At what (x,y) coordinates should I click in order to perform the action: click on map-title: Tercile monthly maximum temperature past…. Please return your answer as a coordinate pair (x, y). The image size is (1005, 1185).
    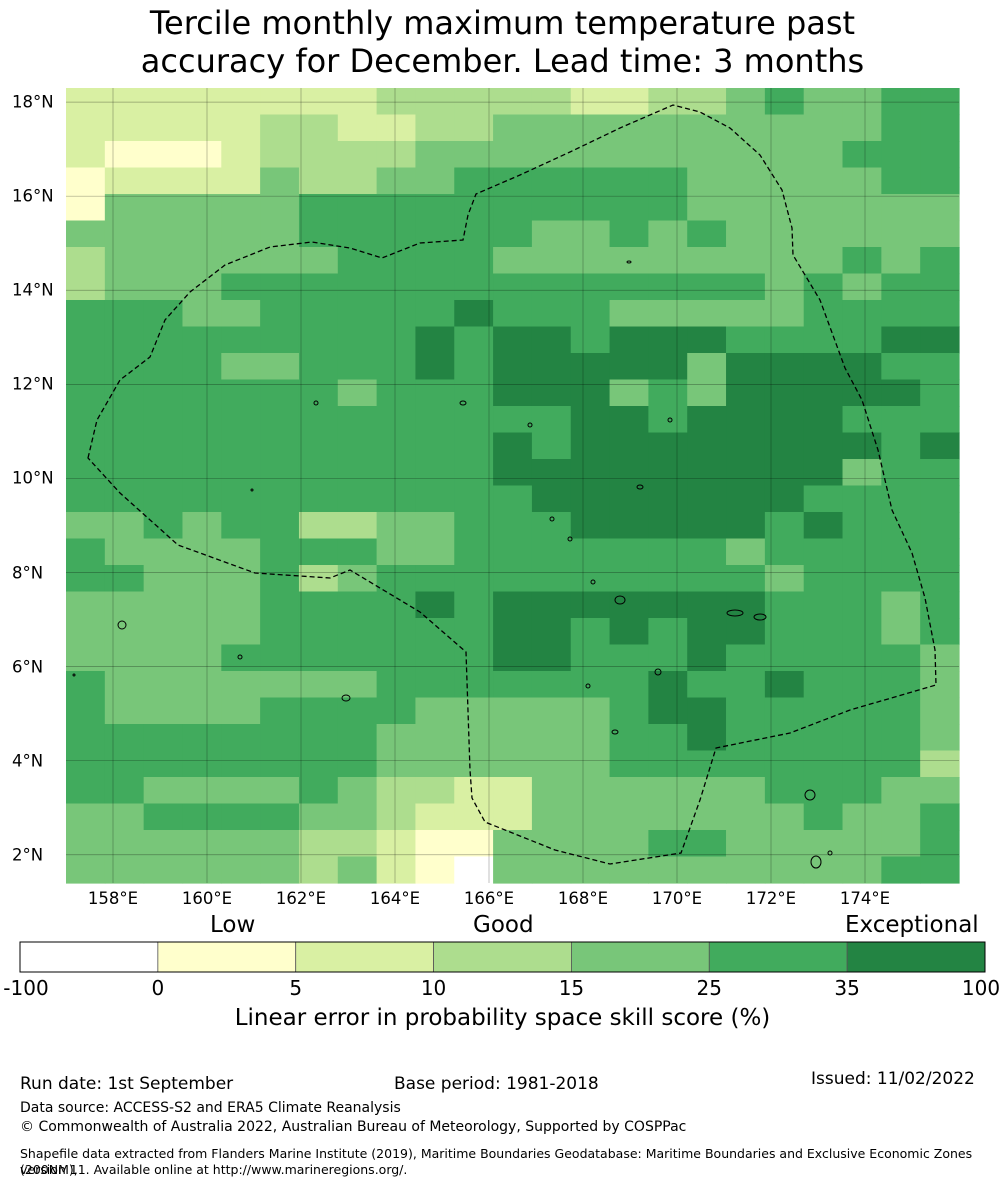
    Looking at the image, I should click on (502, 42).